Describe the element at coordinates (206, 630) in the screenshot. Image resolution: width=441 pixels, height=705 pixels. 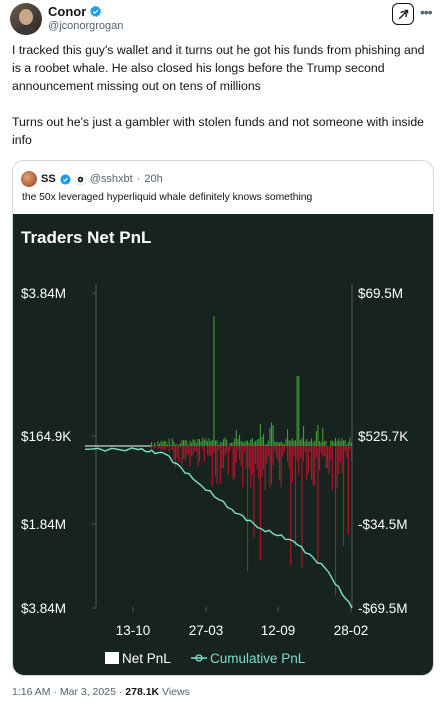
I see `x-axis-tick-label: 27-03` at that location.